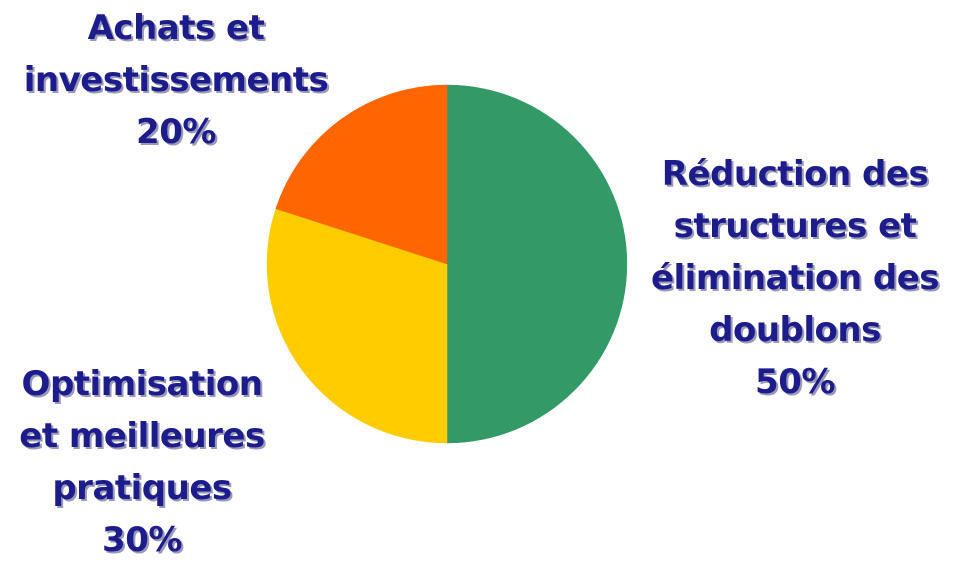  What do you see at coordinates (142, 462) in the screenshot?
I see `slice-label-optimisation: Optimisation et meilleures pratiques 30%` at bounding box center [142, 462].